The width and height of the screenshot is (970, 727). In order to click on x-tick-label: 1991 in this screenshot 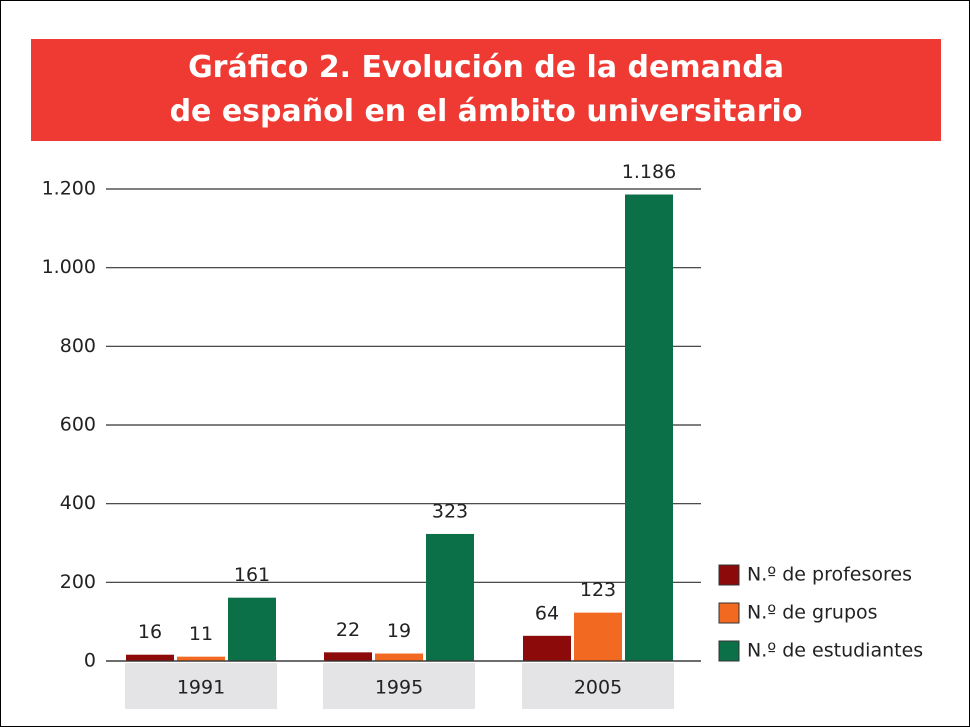, I will do `click(201, 688)`.